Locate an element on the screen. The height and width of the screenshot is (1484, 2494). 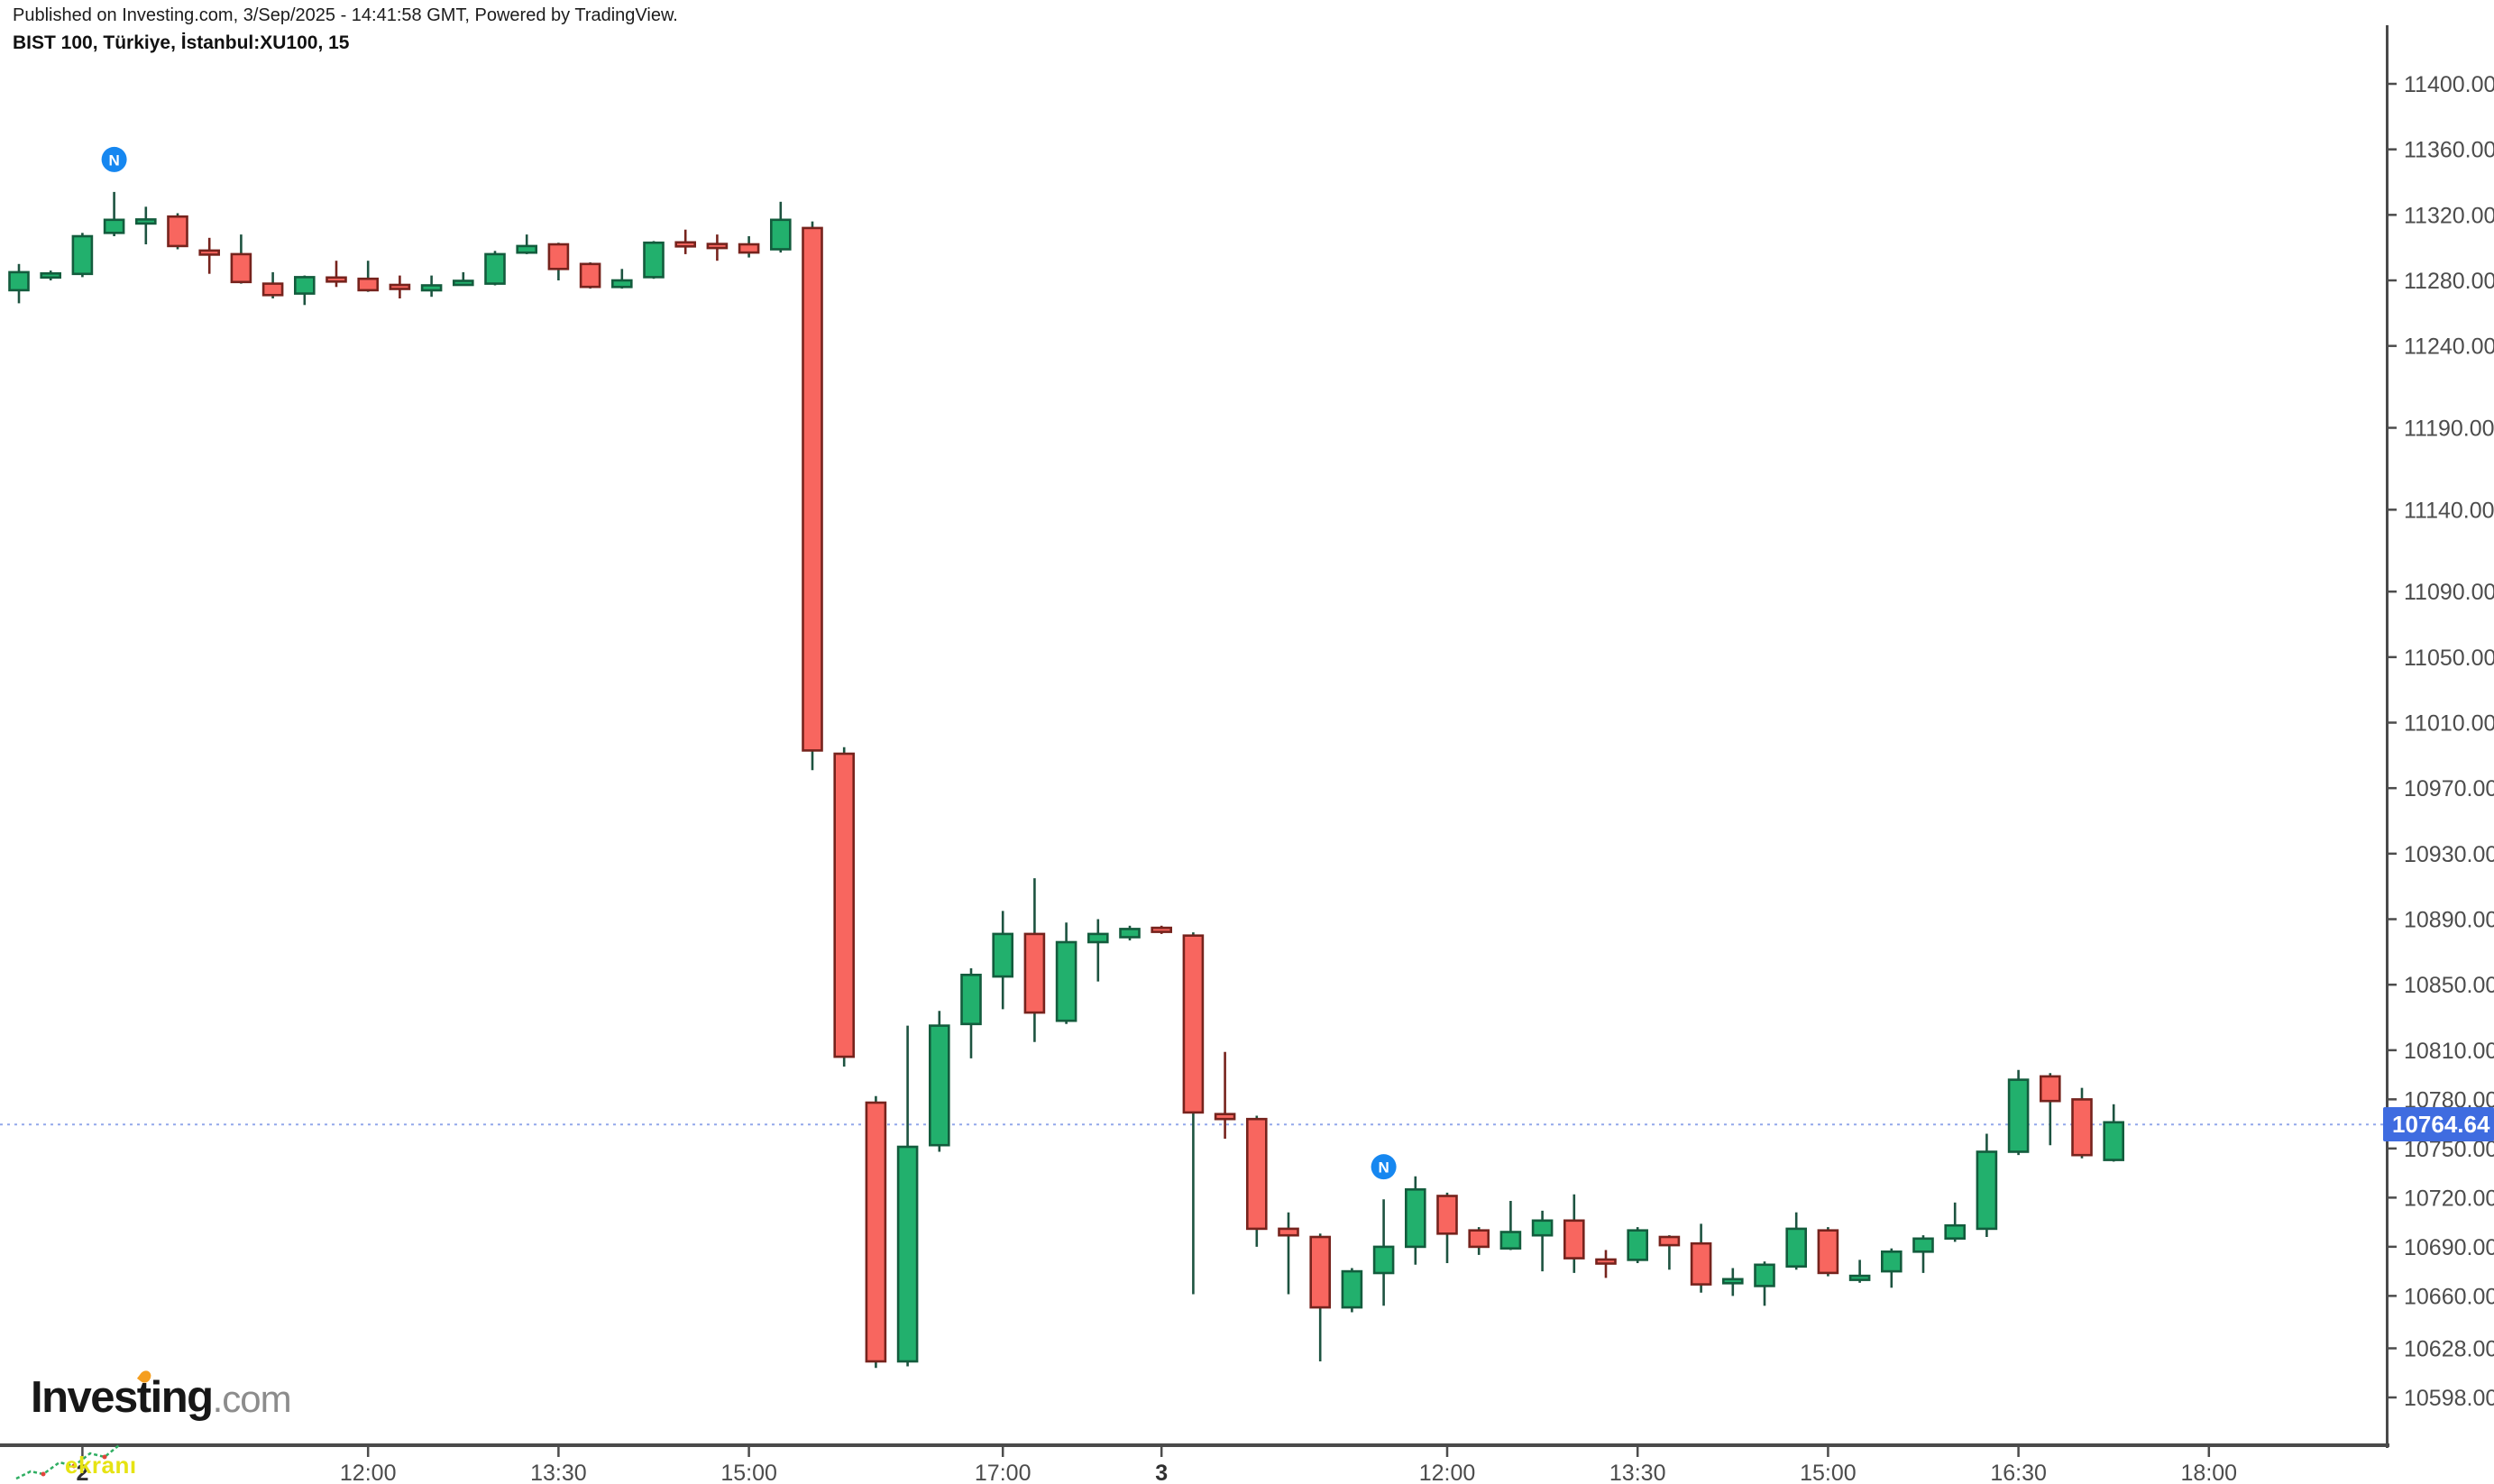
price-tick-label: 10598.00 is located at coordinates (2449, 1398).